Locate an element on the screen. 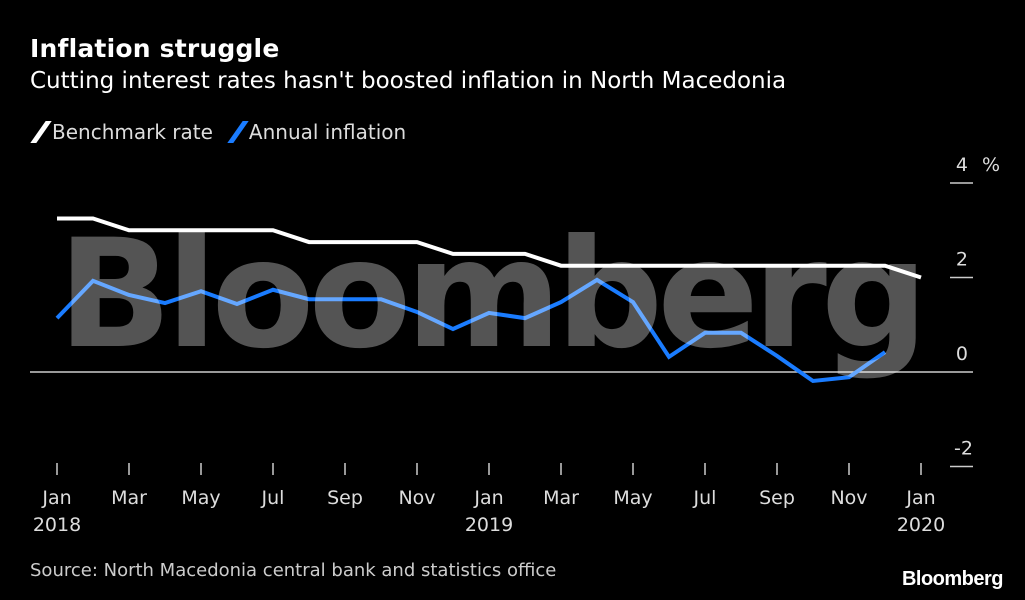  y-tick-label: 0 is located at coordinates (962, 354).